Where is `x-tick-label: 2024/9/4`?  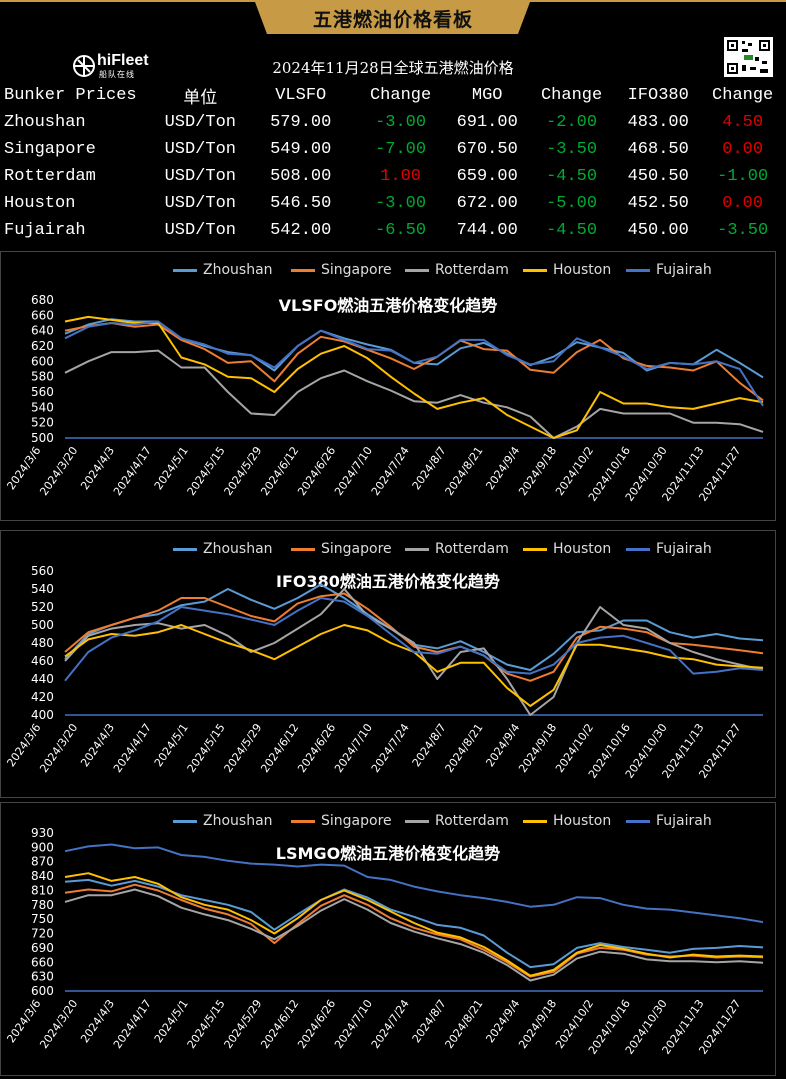
x-tick-label: 2024/9/4 is located at coordinates (502, 745).